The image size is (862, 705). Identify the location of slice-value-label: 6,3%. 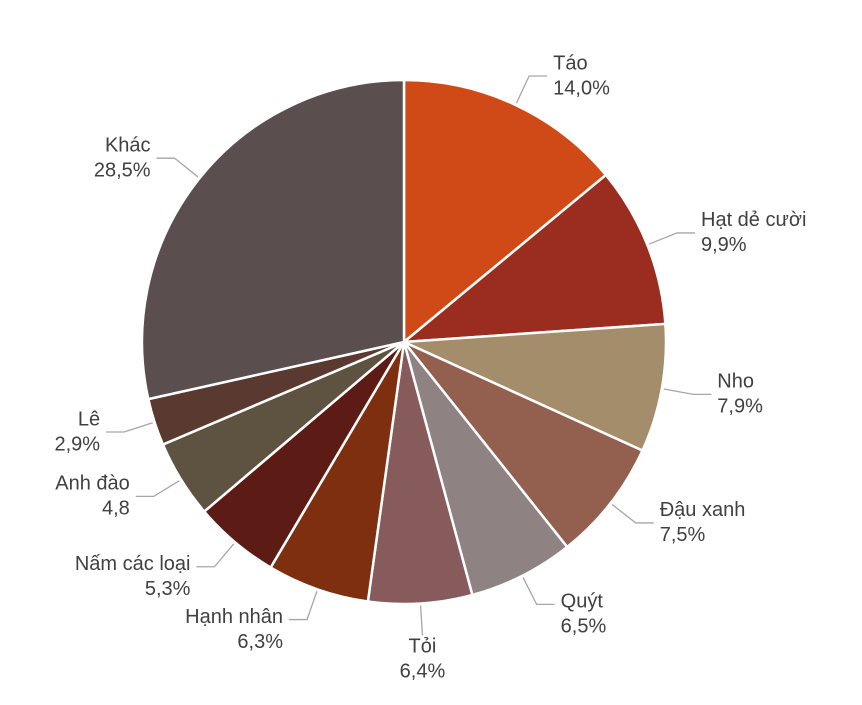
(260, 642).